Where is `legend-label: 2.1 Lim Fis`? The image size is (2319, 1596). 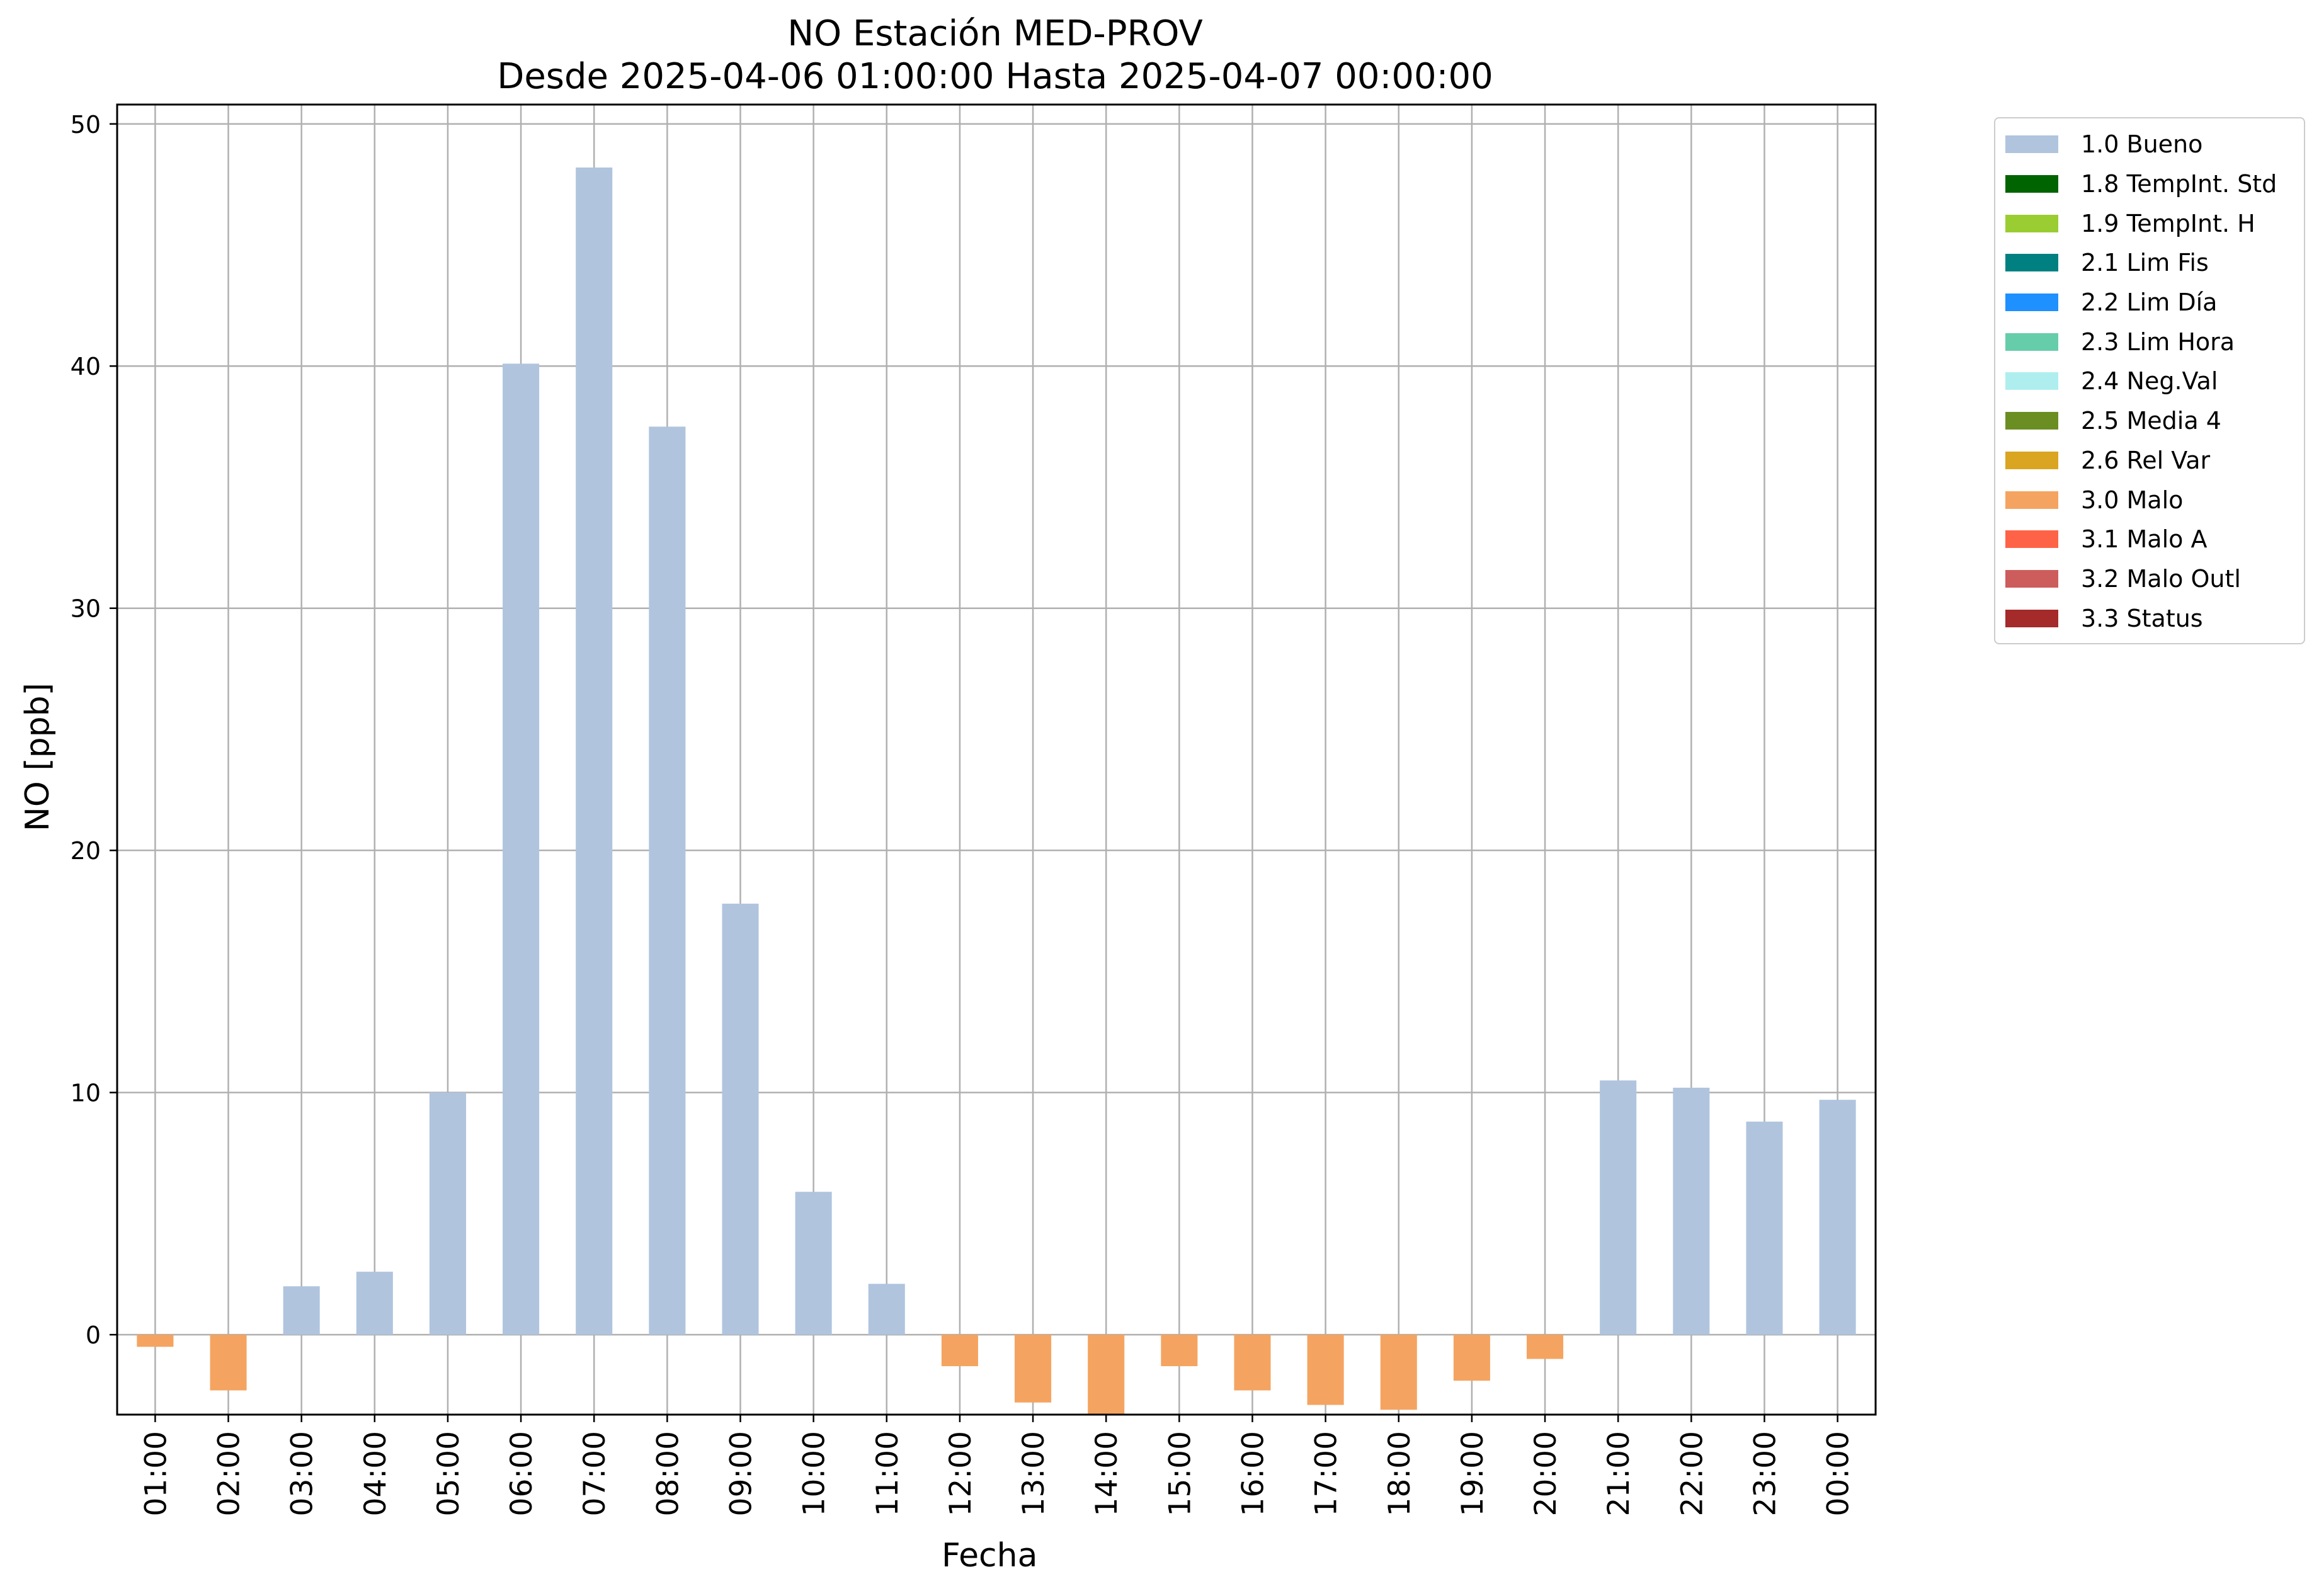 legend-label: 2.1 Lim Fis is located at coordinates (2145, 263).